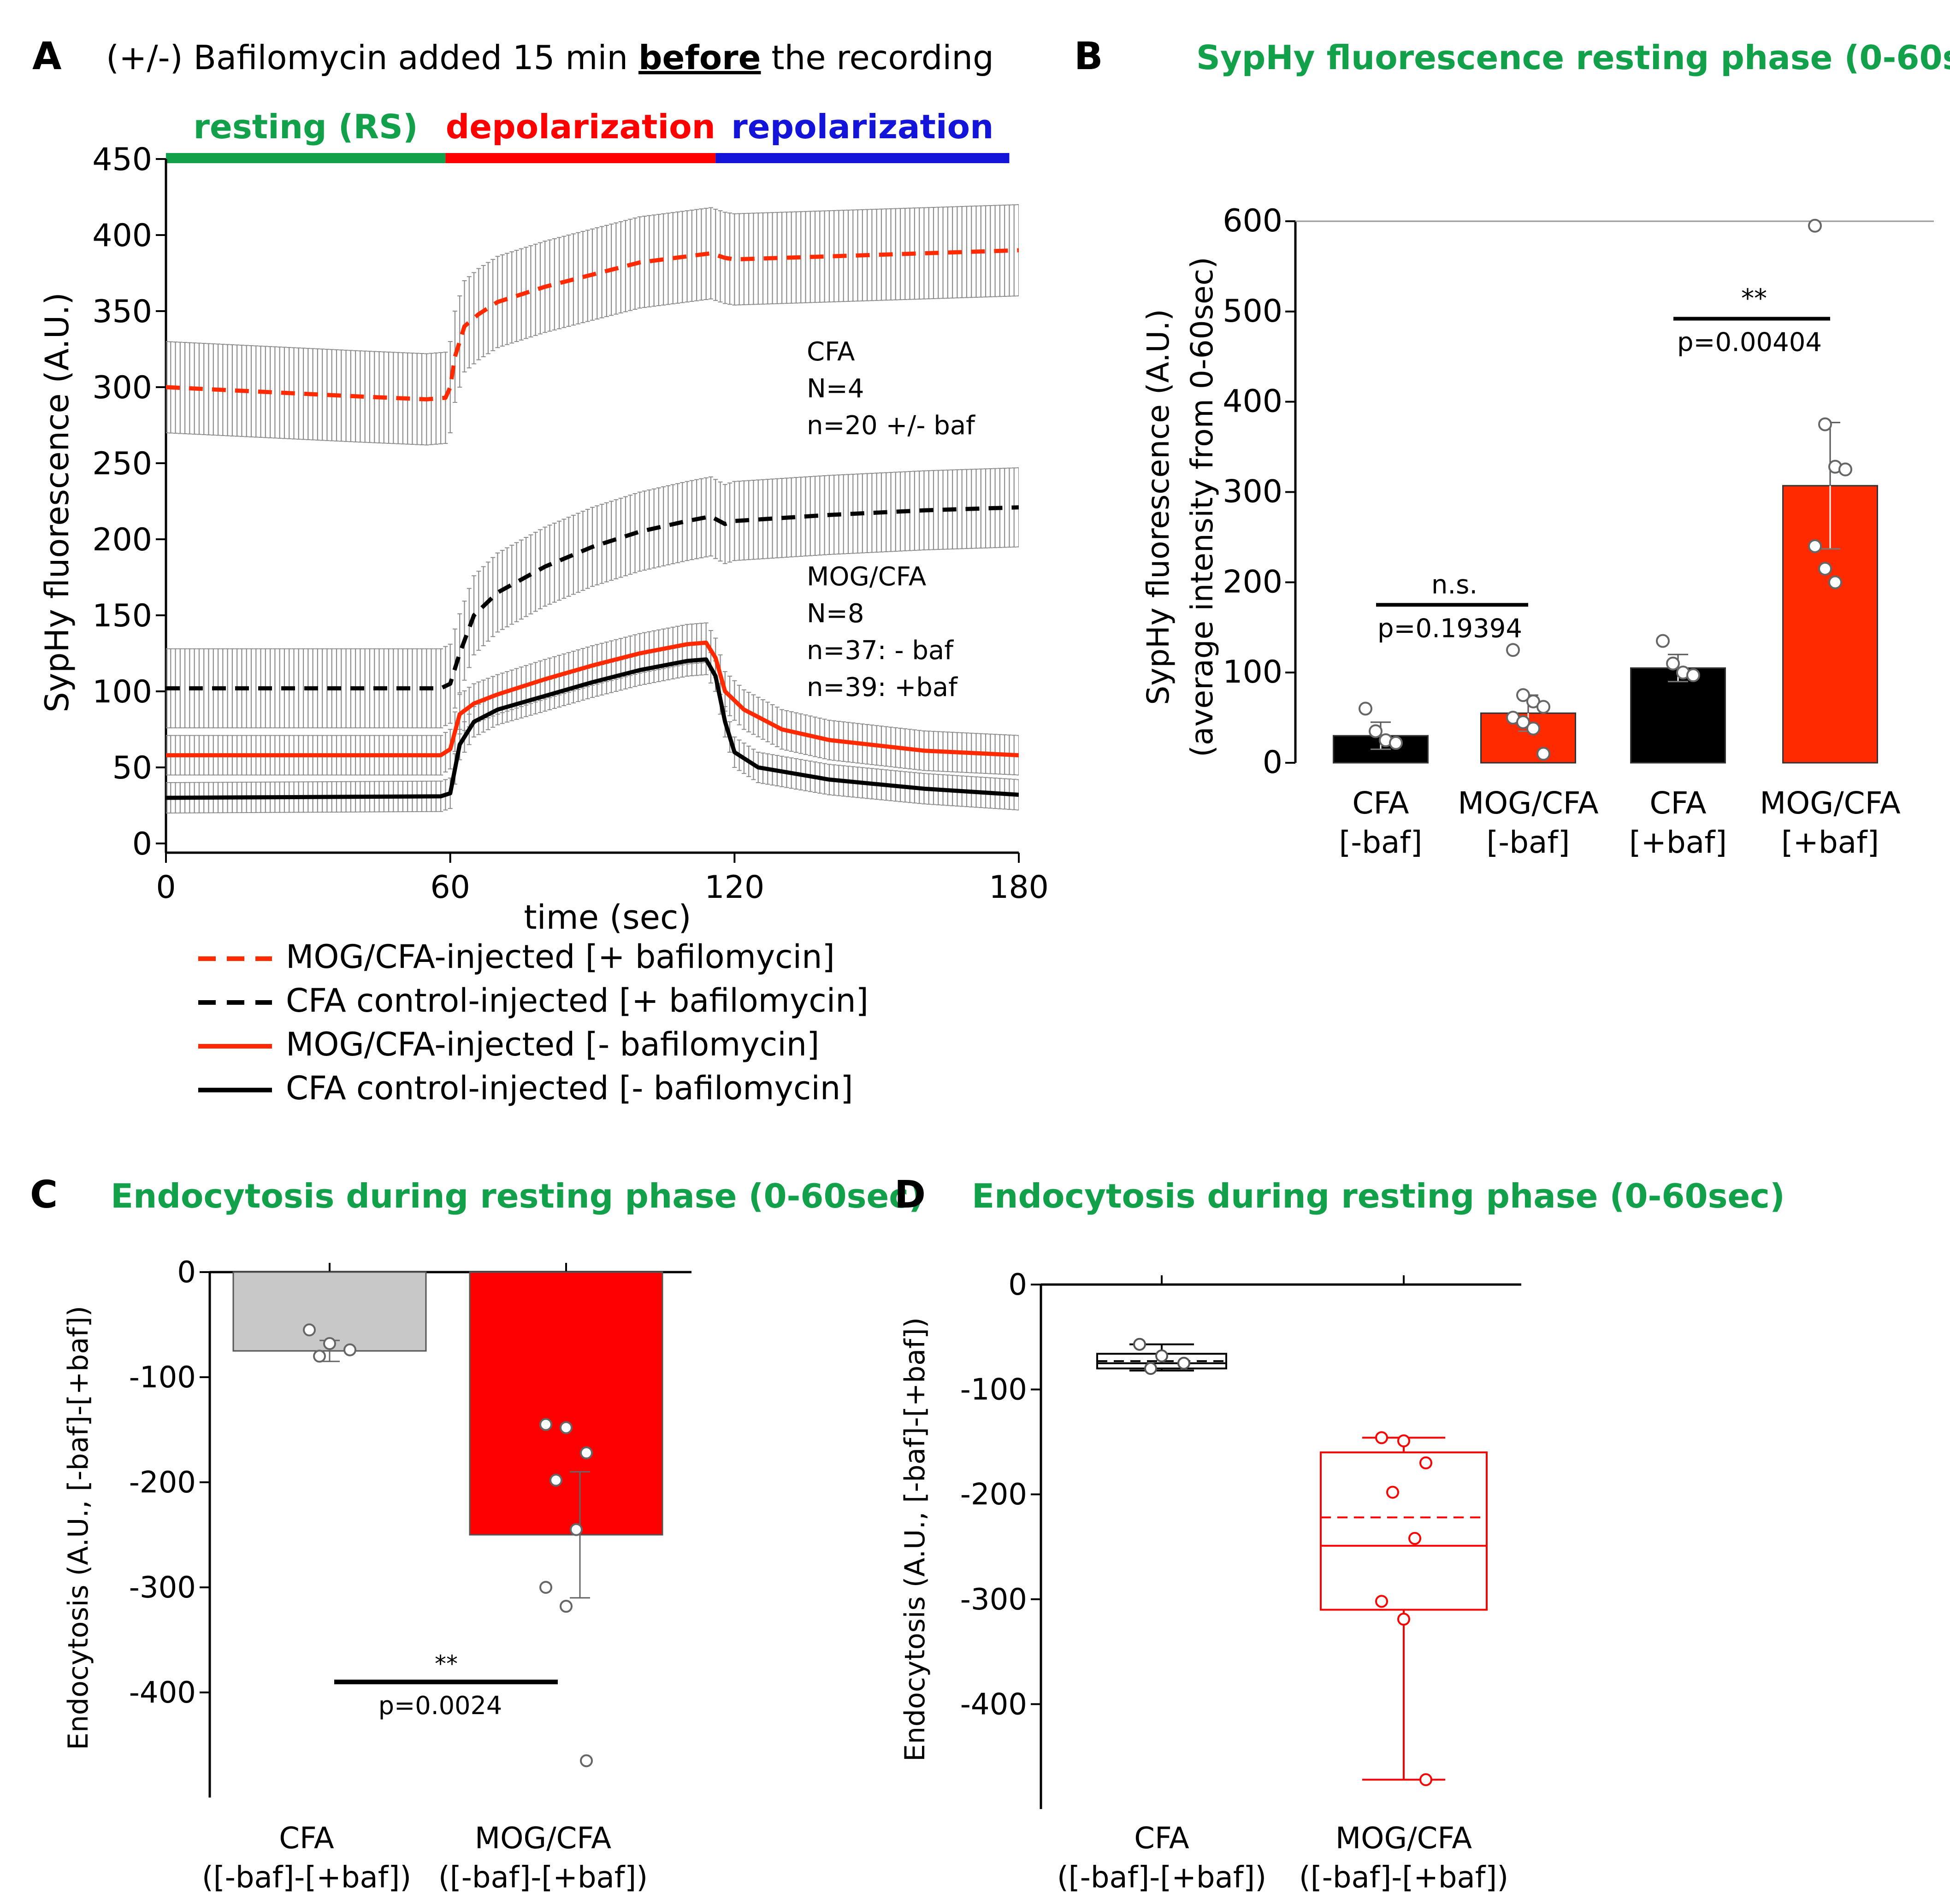 Image resolution: width=1950 pixels, height=1904 pixels. What do you see at coordinates (47, 56) in the screenshot?
I see `panel-a-letter: A` at bounding box center [47, 56].